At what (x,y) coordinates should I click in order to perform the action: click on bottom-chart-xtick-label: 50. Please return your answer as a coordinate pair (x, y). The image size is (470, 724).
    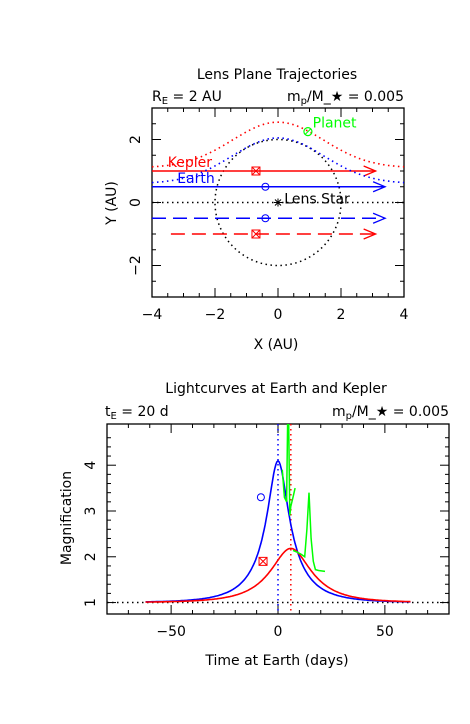
    Looking at the image, I should click on (385, 632).